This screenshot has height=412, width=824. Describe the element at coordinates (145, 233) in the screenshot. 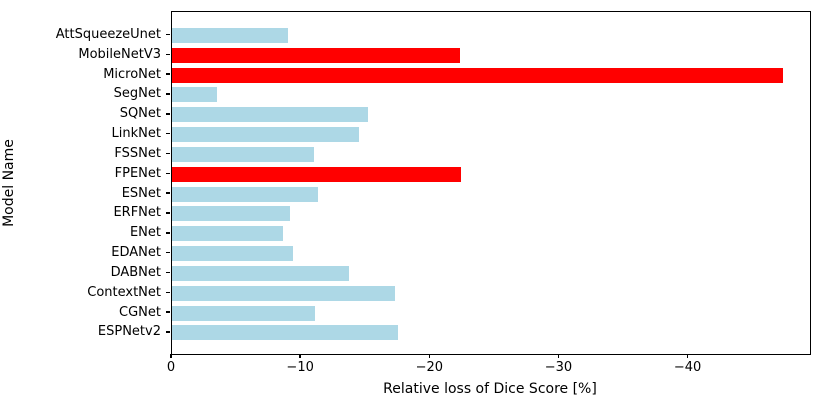

I see `y-tick-label: ENet` at that location.